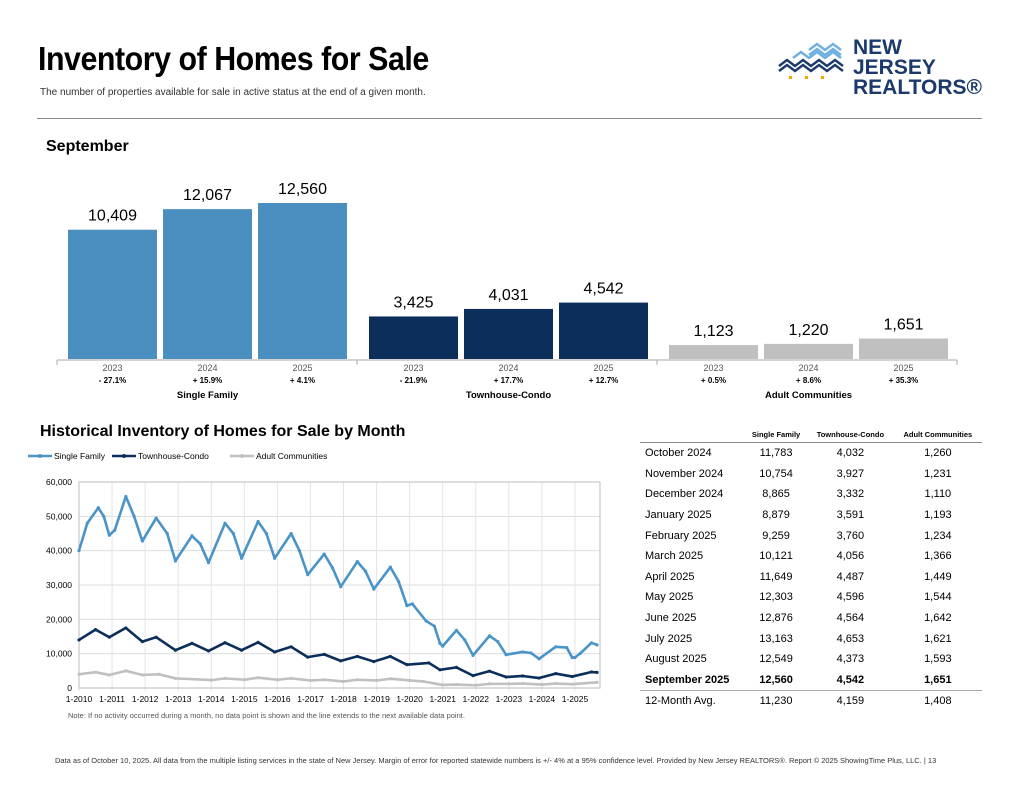 The image size is (1024, 791). What do you see at coordinates (811, 515) in the screenshot?
I see `table-row: January 2025 8,879 3,591 1,193` at bounding box center [811, 515].